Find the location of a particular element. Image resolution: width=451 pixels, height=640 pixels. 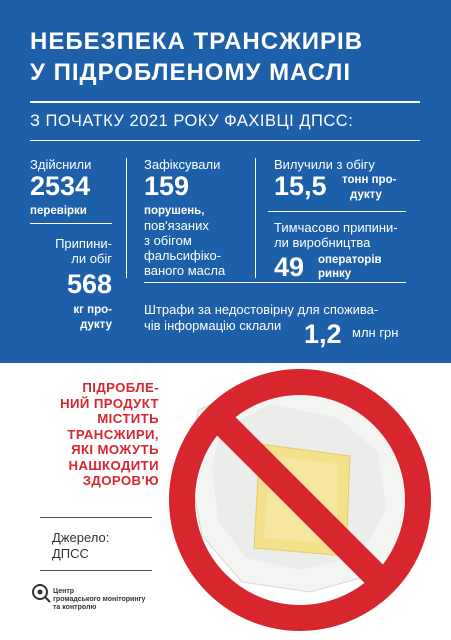

violations-unit: порушень, is located at coordinates (174, 211).